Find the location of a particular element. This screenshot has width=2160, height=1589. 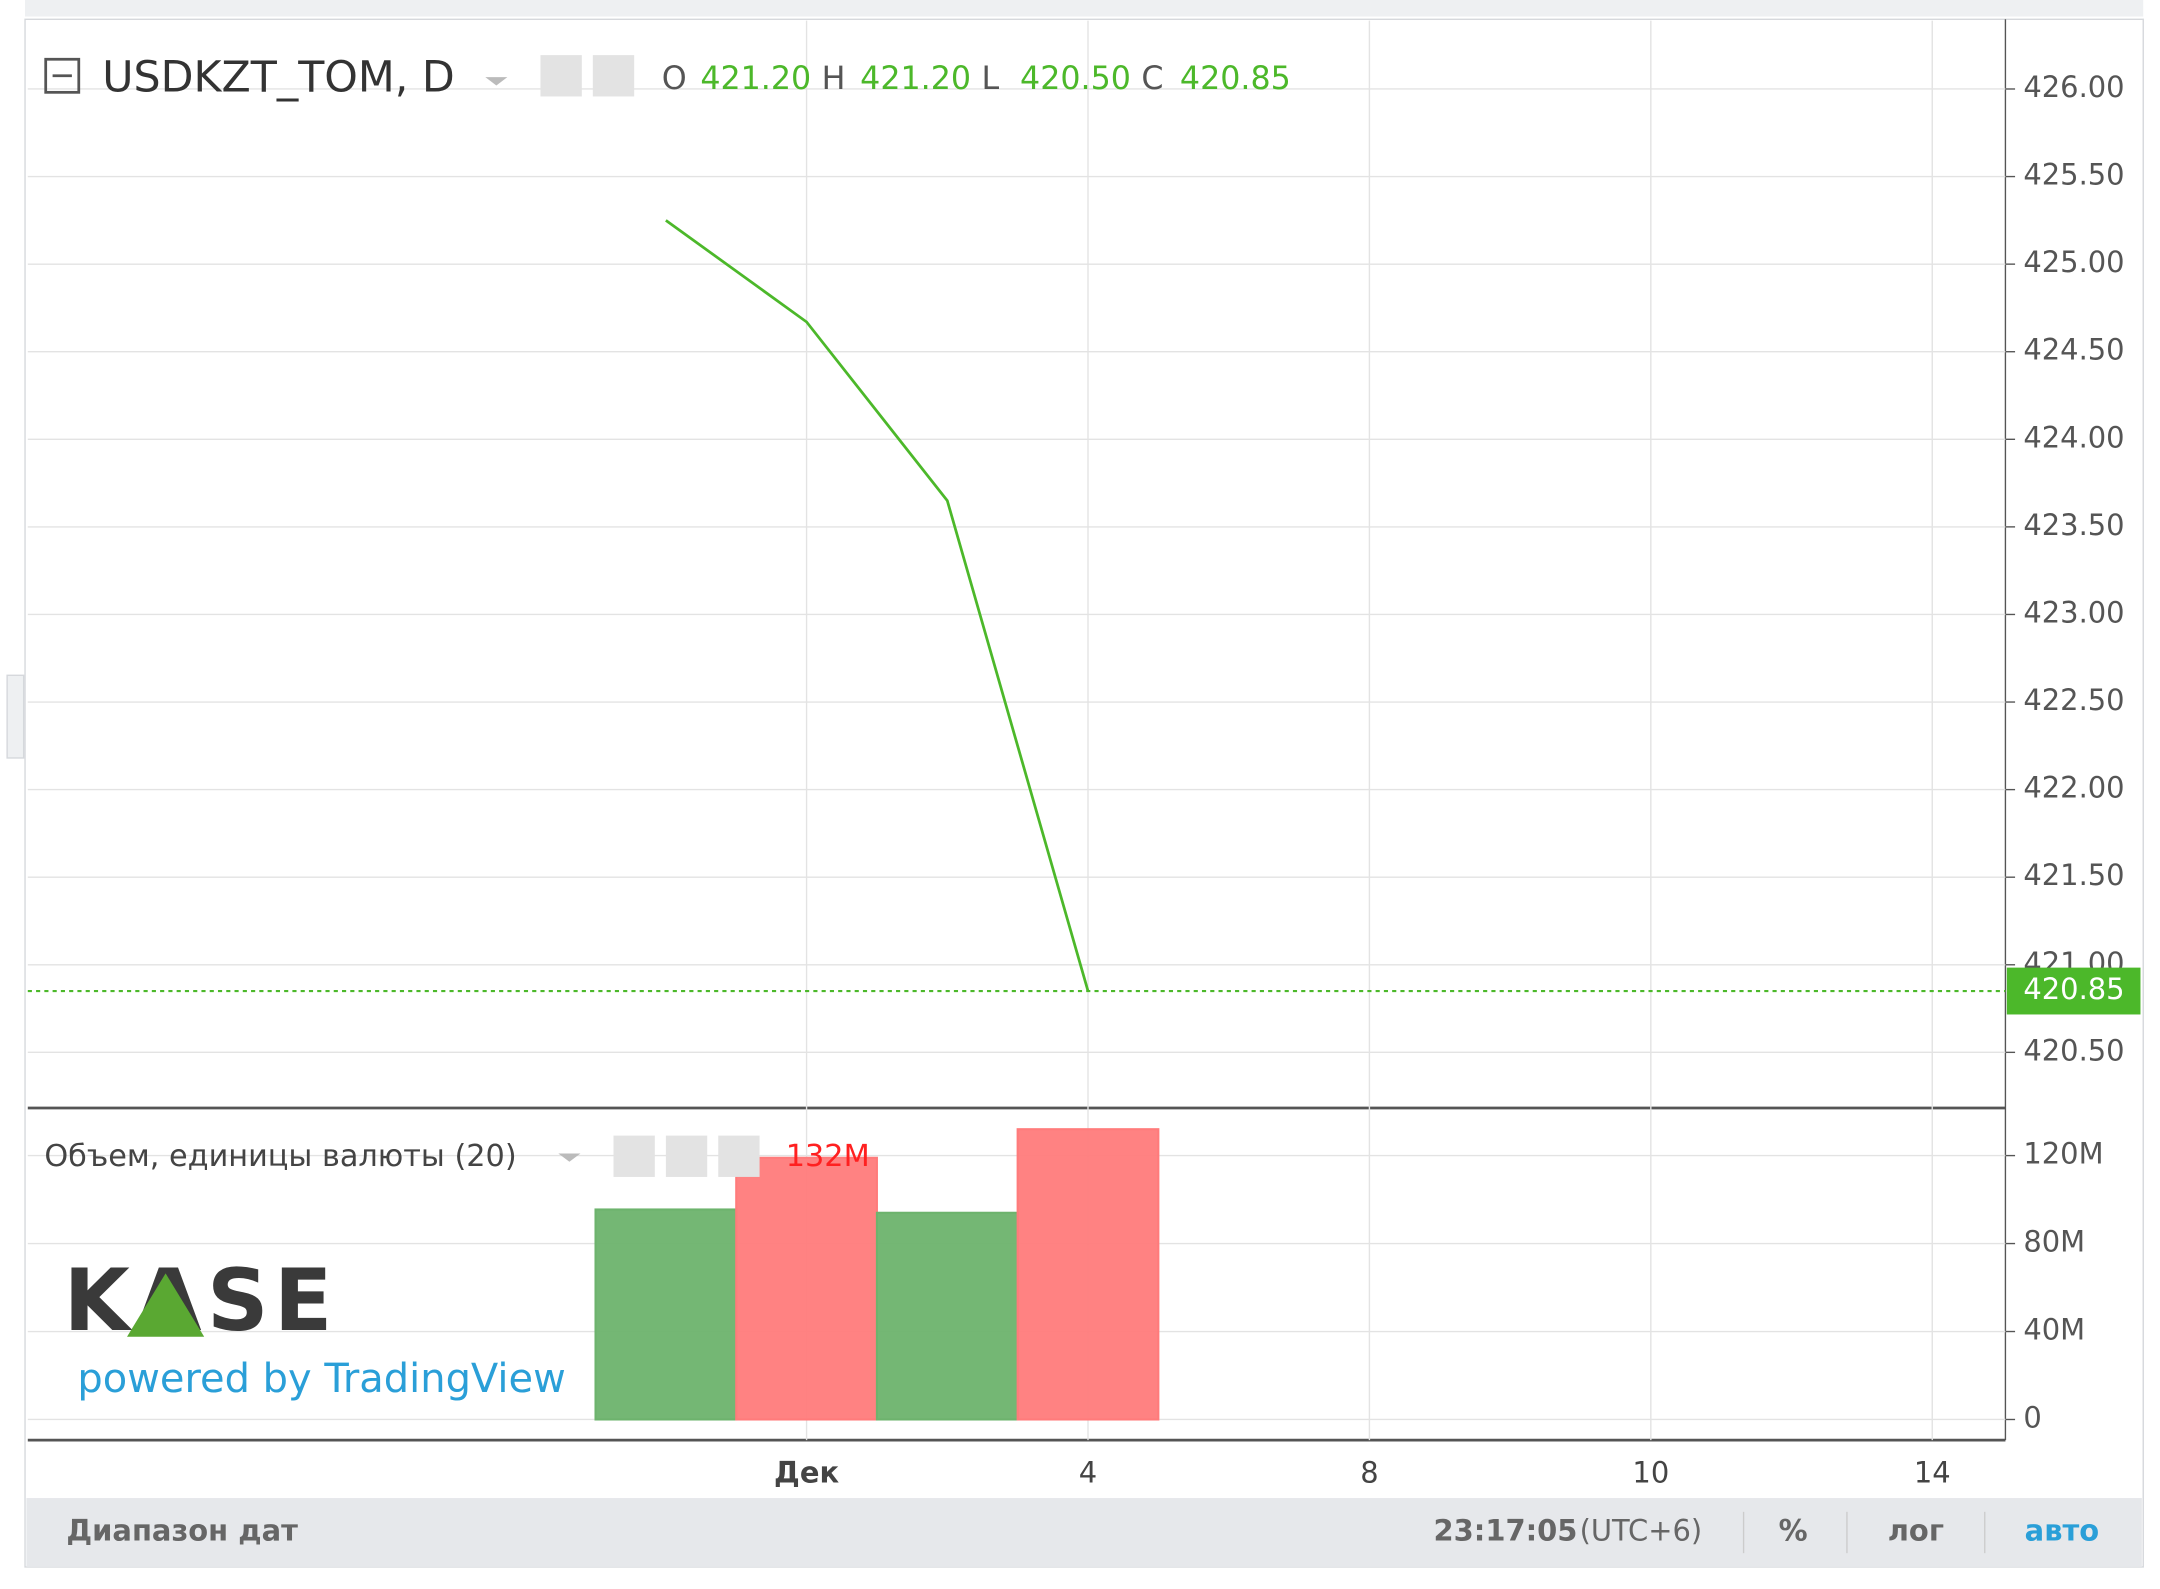

y-tick-label: 422.50 is located at coordinates (2073, 700).